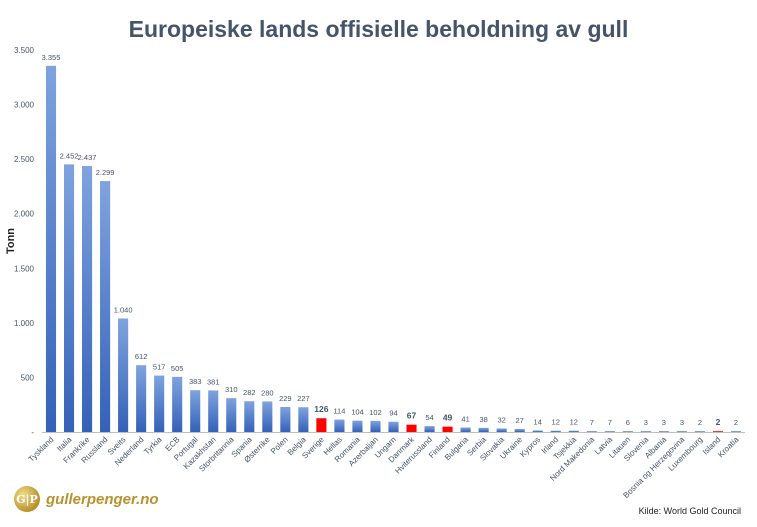 This screenshot has height=527, width=757. What do you see at coordinates (123, 375) in the screenshot?
I see `bar-sveits` at bounding box center [123, 375].